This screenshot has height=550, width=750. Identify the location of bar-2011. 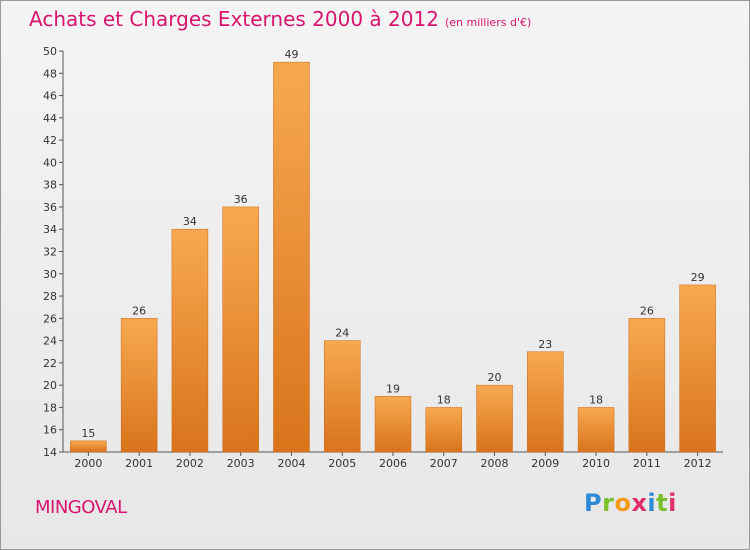
(647, 385).